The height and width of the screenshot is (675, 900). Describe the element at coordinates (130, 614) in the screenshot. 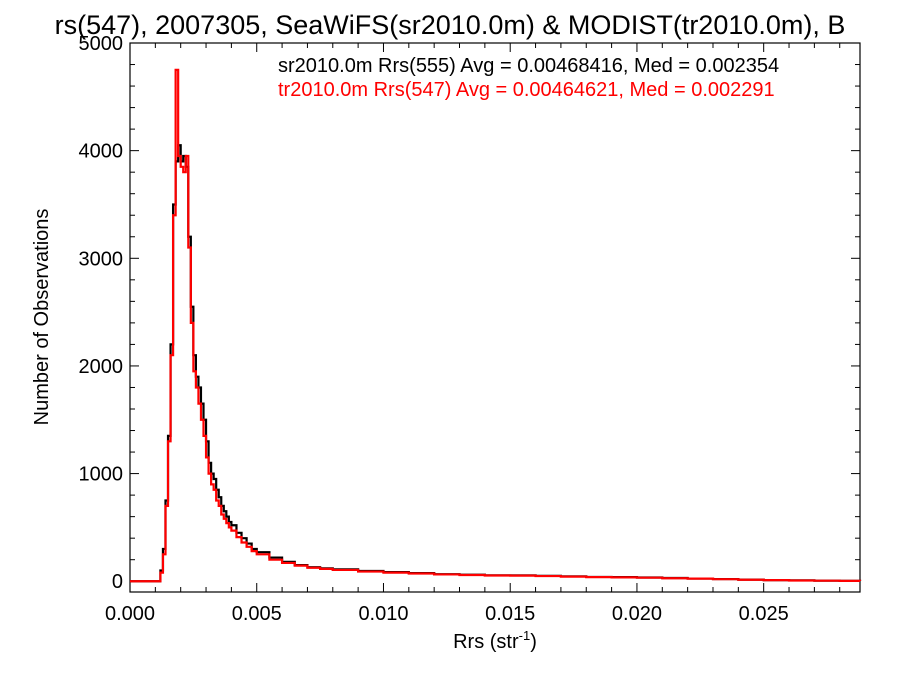

I see `x-tick-label: 0.000` at that location.